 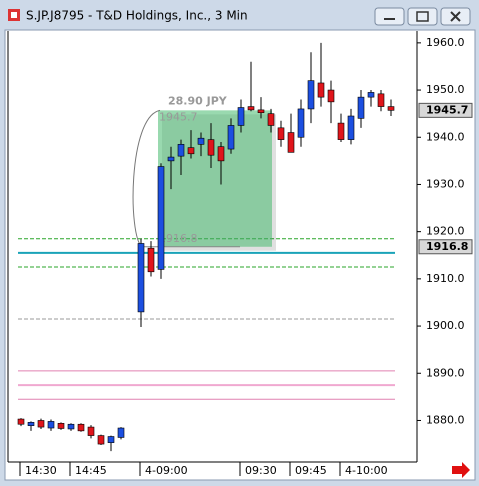 I want to click on measure-start-label: 1916.8, so click(x=178, y=238).